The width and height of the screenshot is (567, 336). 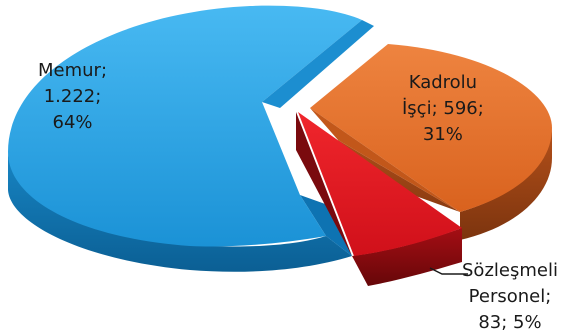 What do you see at coordinates (443, 108) in the screenshot?
I see `label-kadrolu: Kadrolu İşçi; 596; 31%` at bounding box center [443, 108].